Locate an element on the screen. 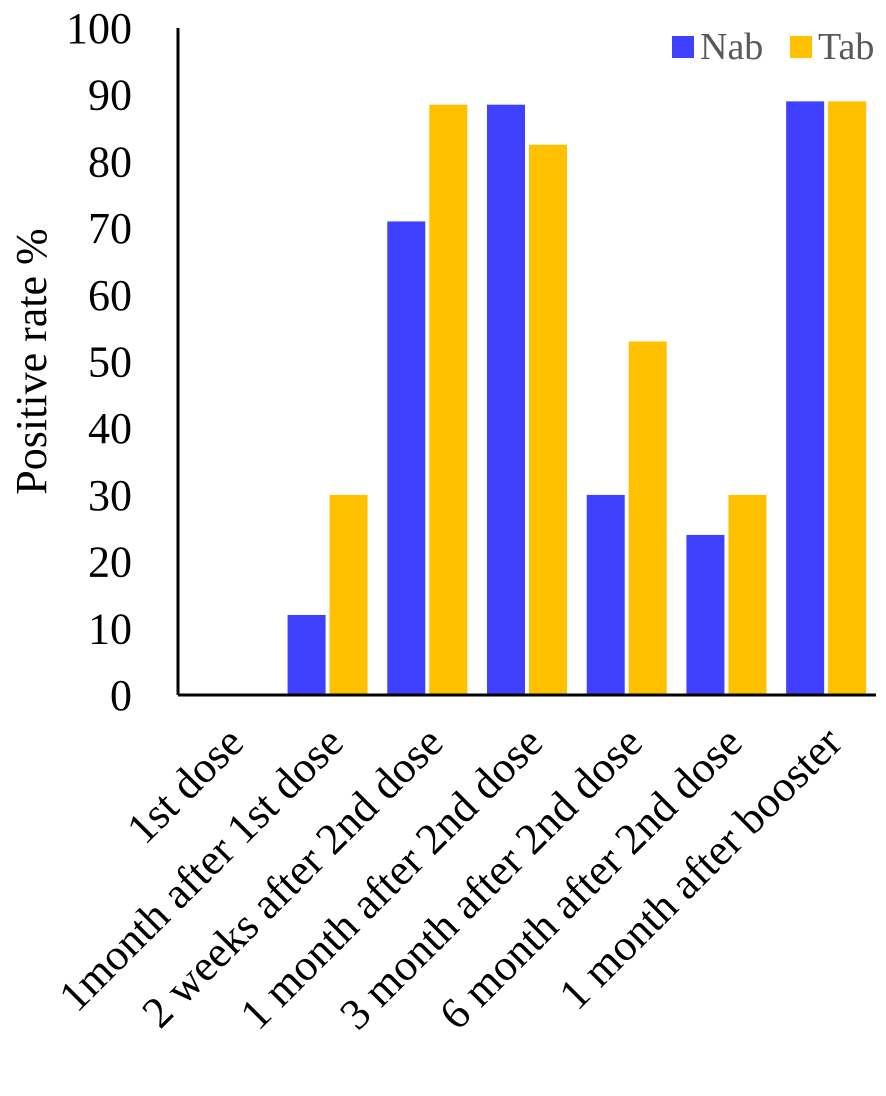 The height and width of the screenshot is (1096, 886). y-tick-label: 50 is located at coordinates (110, 362).